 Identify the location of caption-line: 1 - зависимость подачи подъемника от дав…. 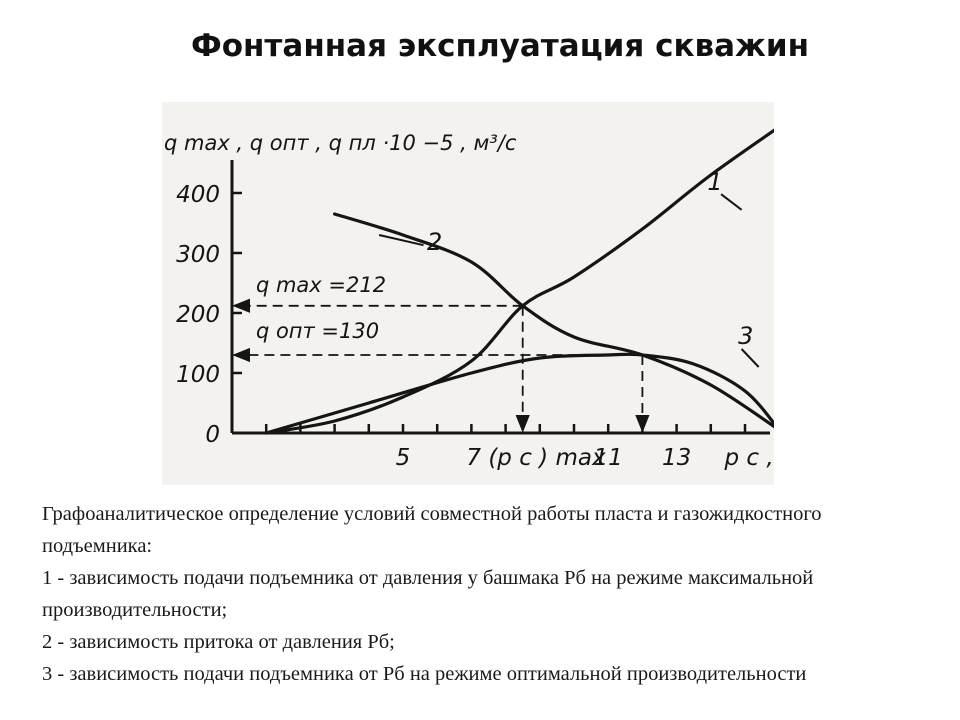
(428, 594).